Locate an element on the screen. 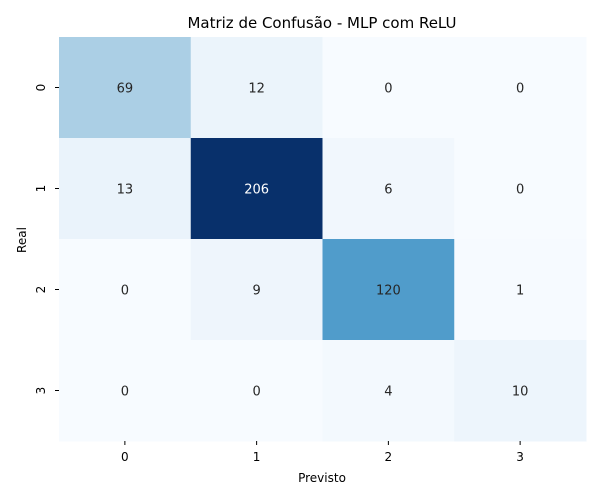  cell-value-label: 6 is located at coordinates (388, 190).